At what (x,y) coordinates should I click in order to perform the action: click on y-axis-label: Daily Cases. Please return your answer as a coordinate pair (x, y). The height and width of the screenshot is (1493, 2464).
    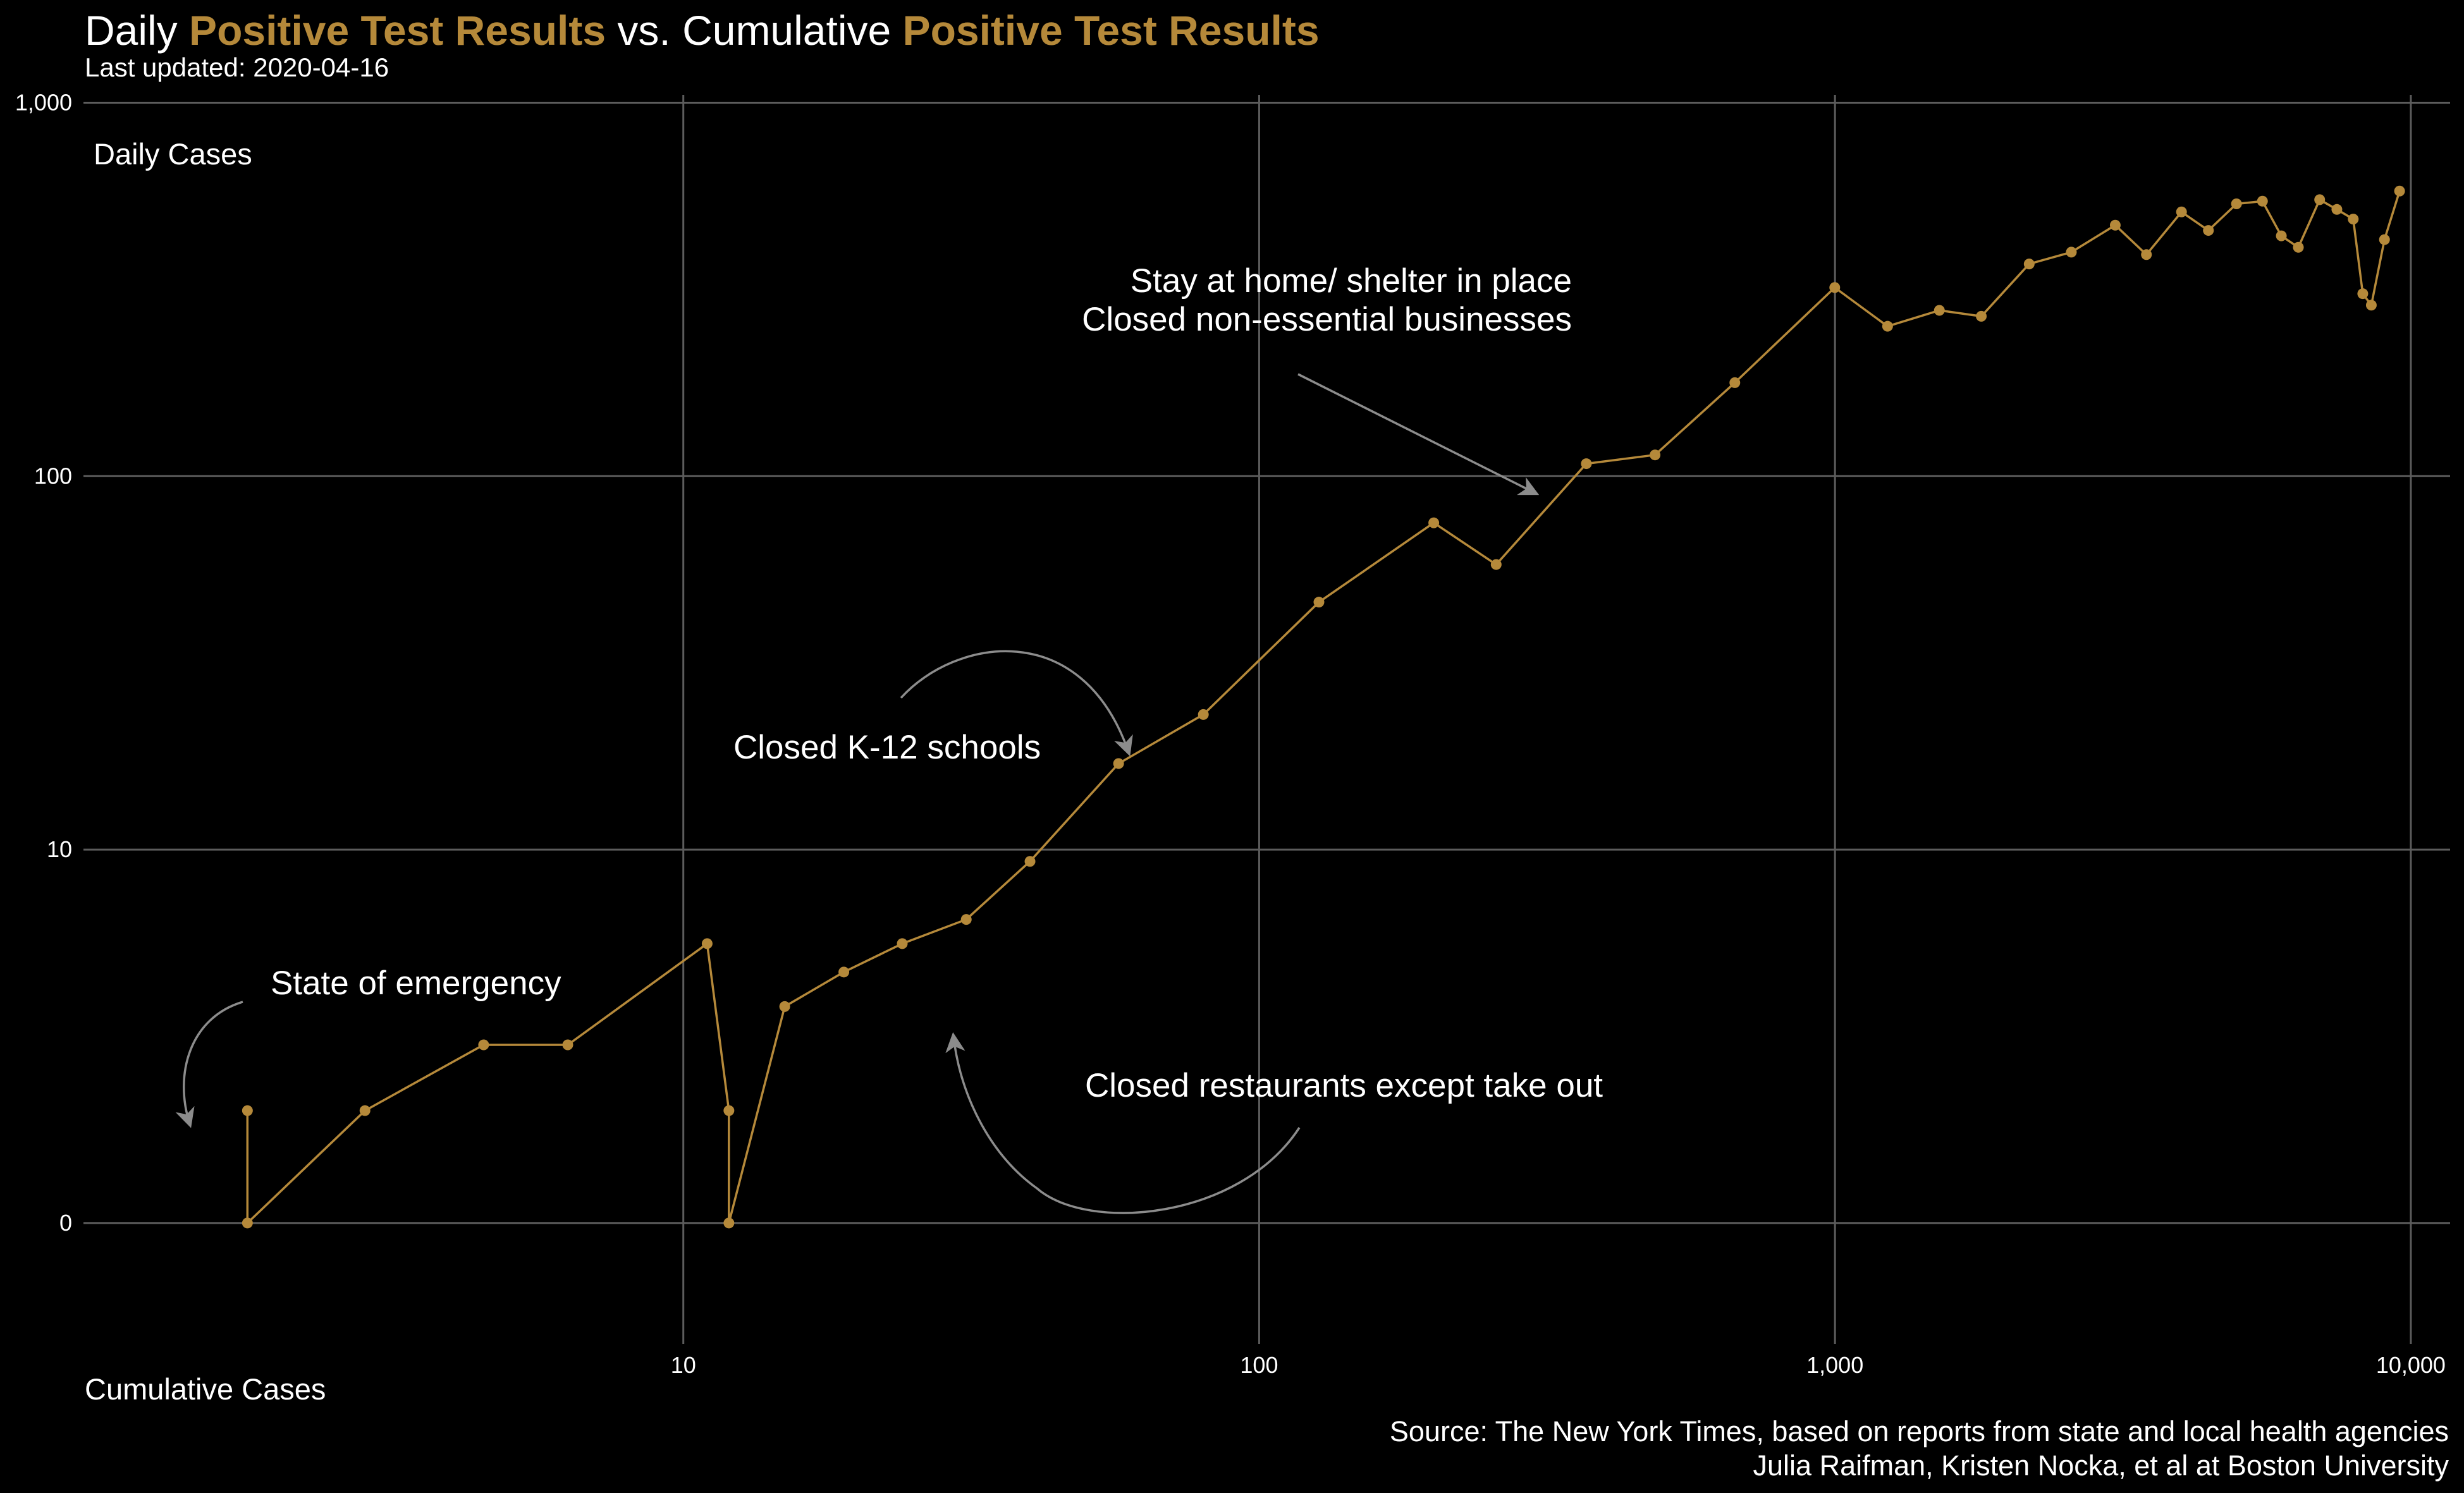
    Looking at the image, I should click on (173, 154).